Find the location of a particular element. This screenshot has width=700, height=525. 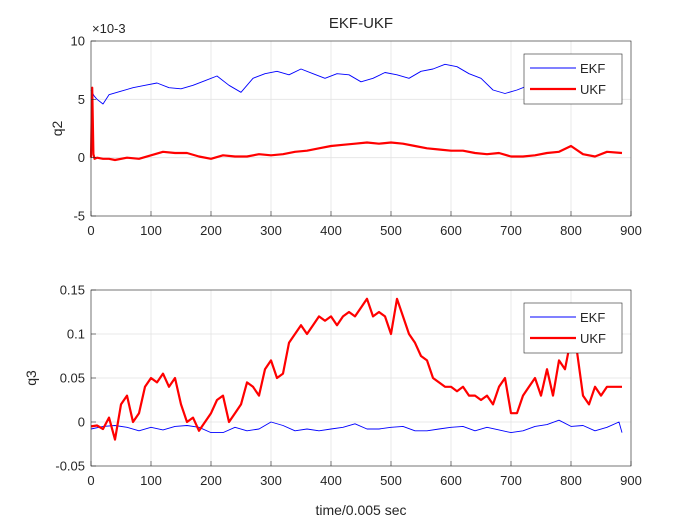

subplot-q2-y-ticks: -5 0 5 10 is located at coordinates (83, 129).